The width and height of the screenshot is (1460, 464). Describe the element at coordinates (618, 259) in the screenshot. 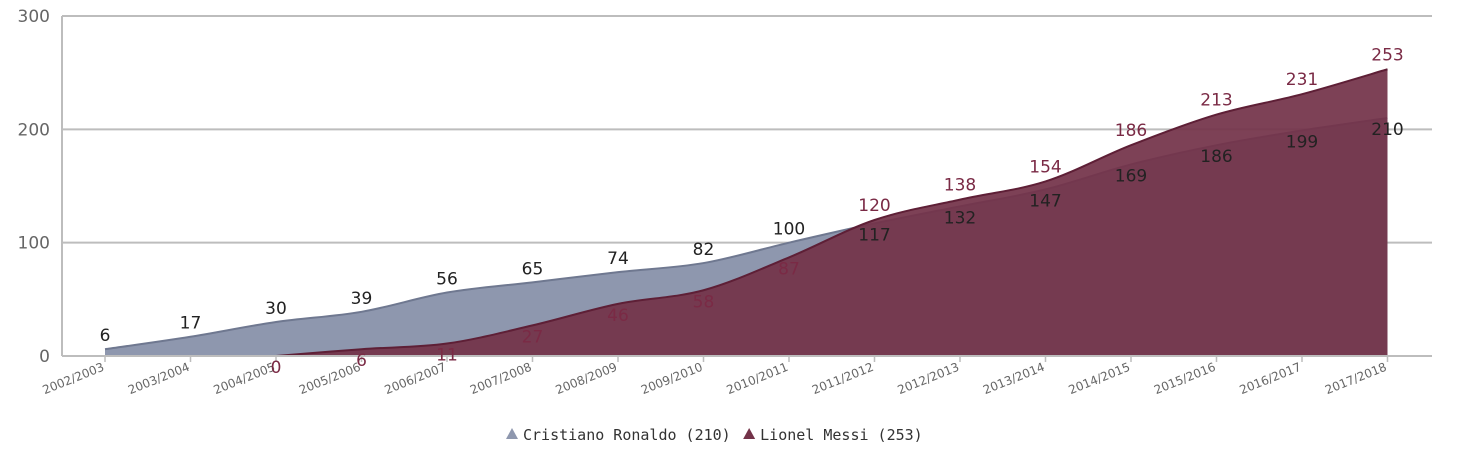

I see `data-label-ronaldo: 74` at that location.